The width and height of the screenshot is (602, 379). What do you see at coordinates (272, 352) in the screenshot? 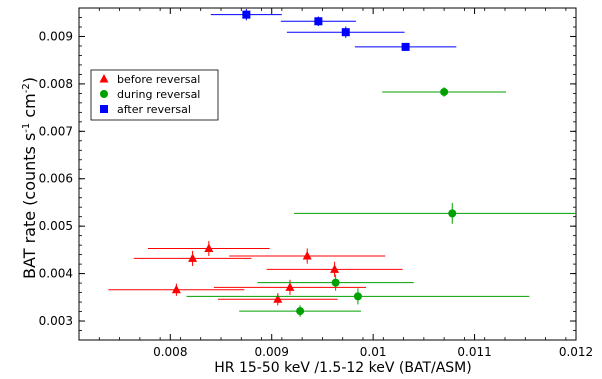
I see `x-tick-label: 0.009` at bounding box center [272, 352].